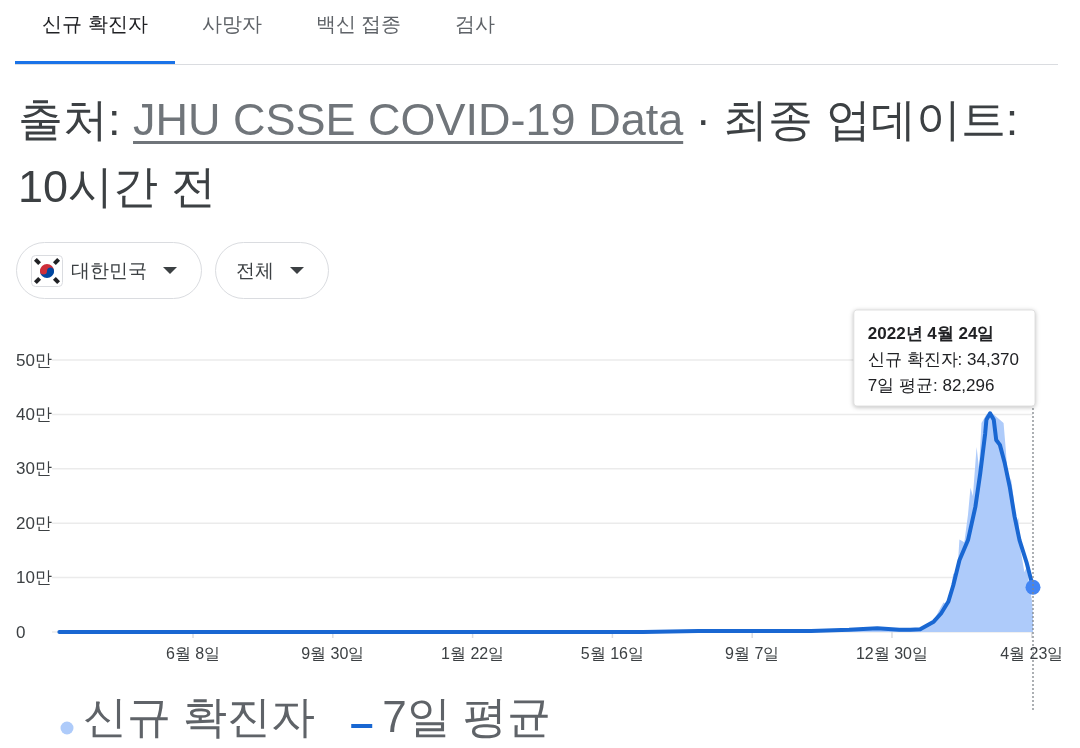 The width and height of the screenshot is (1080, 748). Describe the element at coordinates (358, 24) in the screenshot. I see `tab-label: 백신 접종` at that location.